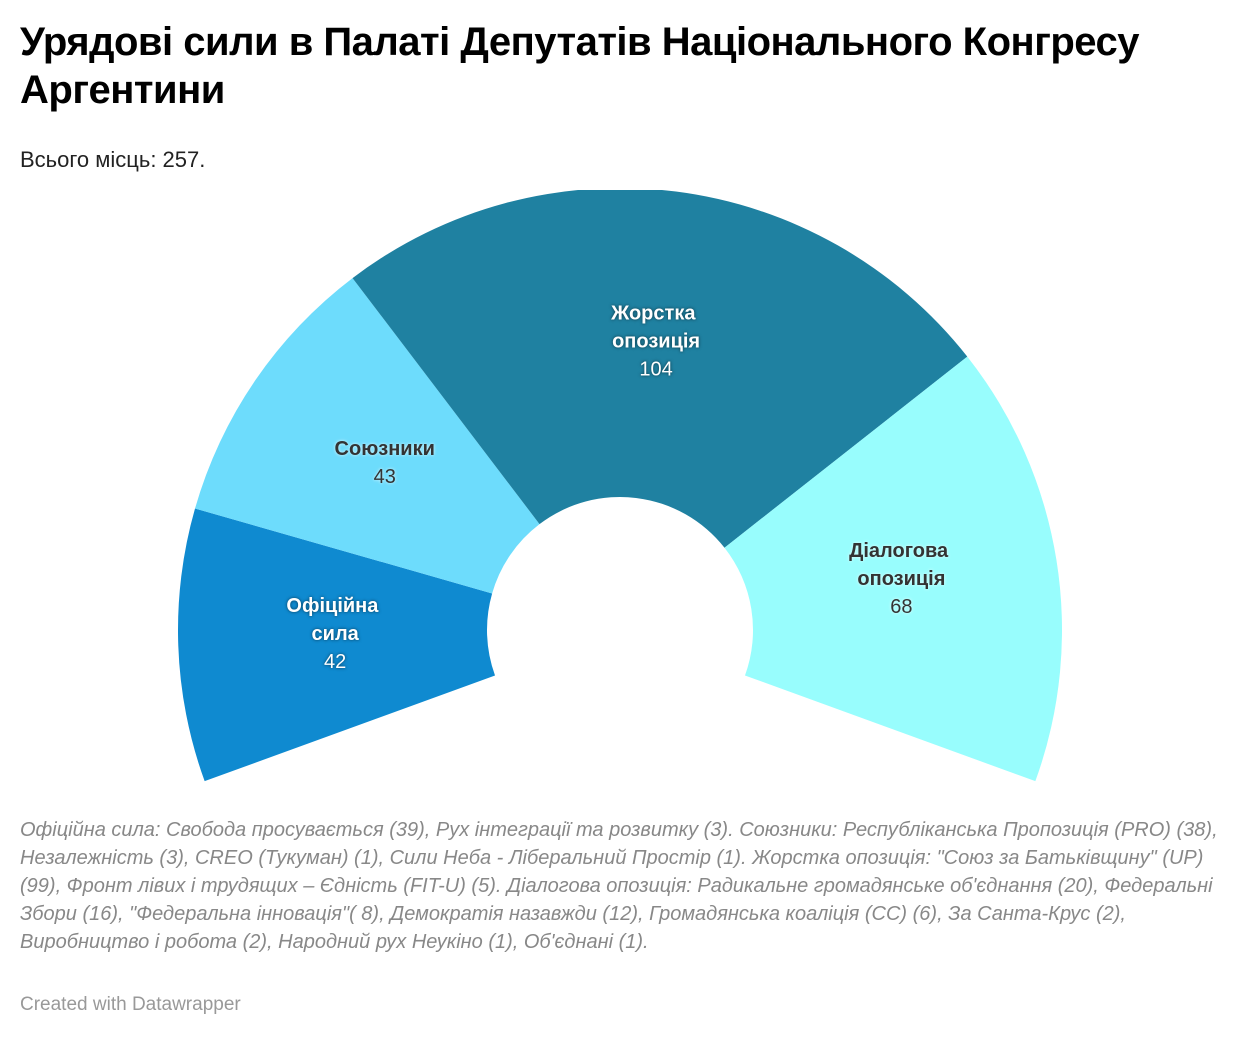 The image size is (1240, 1040). I want to click on slice-value: 42, so click(335, 662).